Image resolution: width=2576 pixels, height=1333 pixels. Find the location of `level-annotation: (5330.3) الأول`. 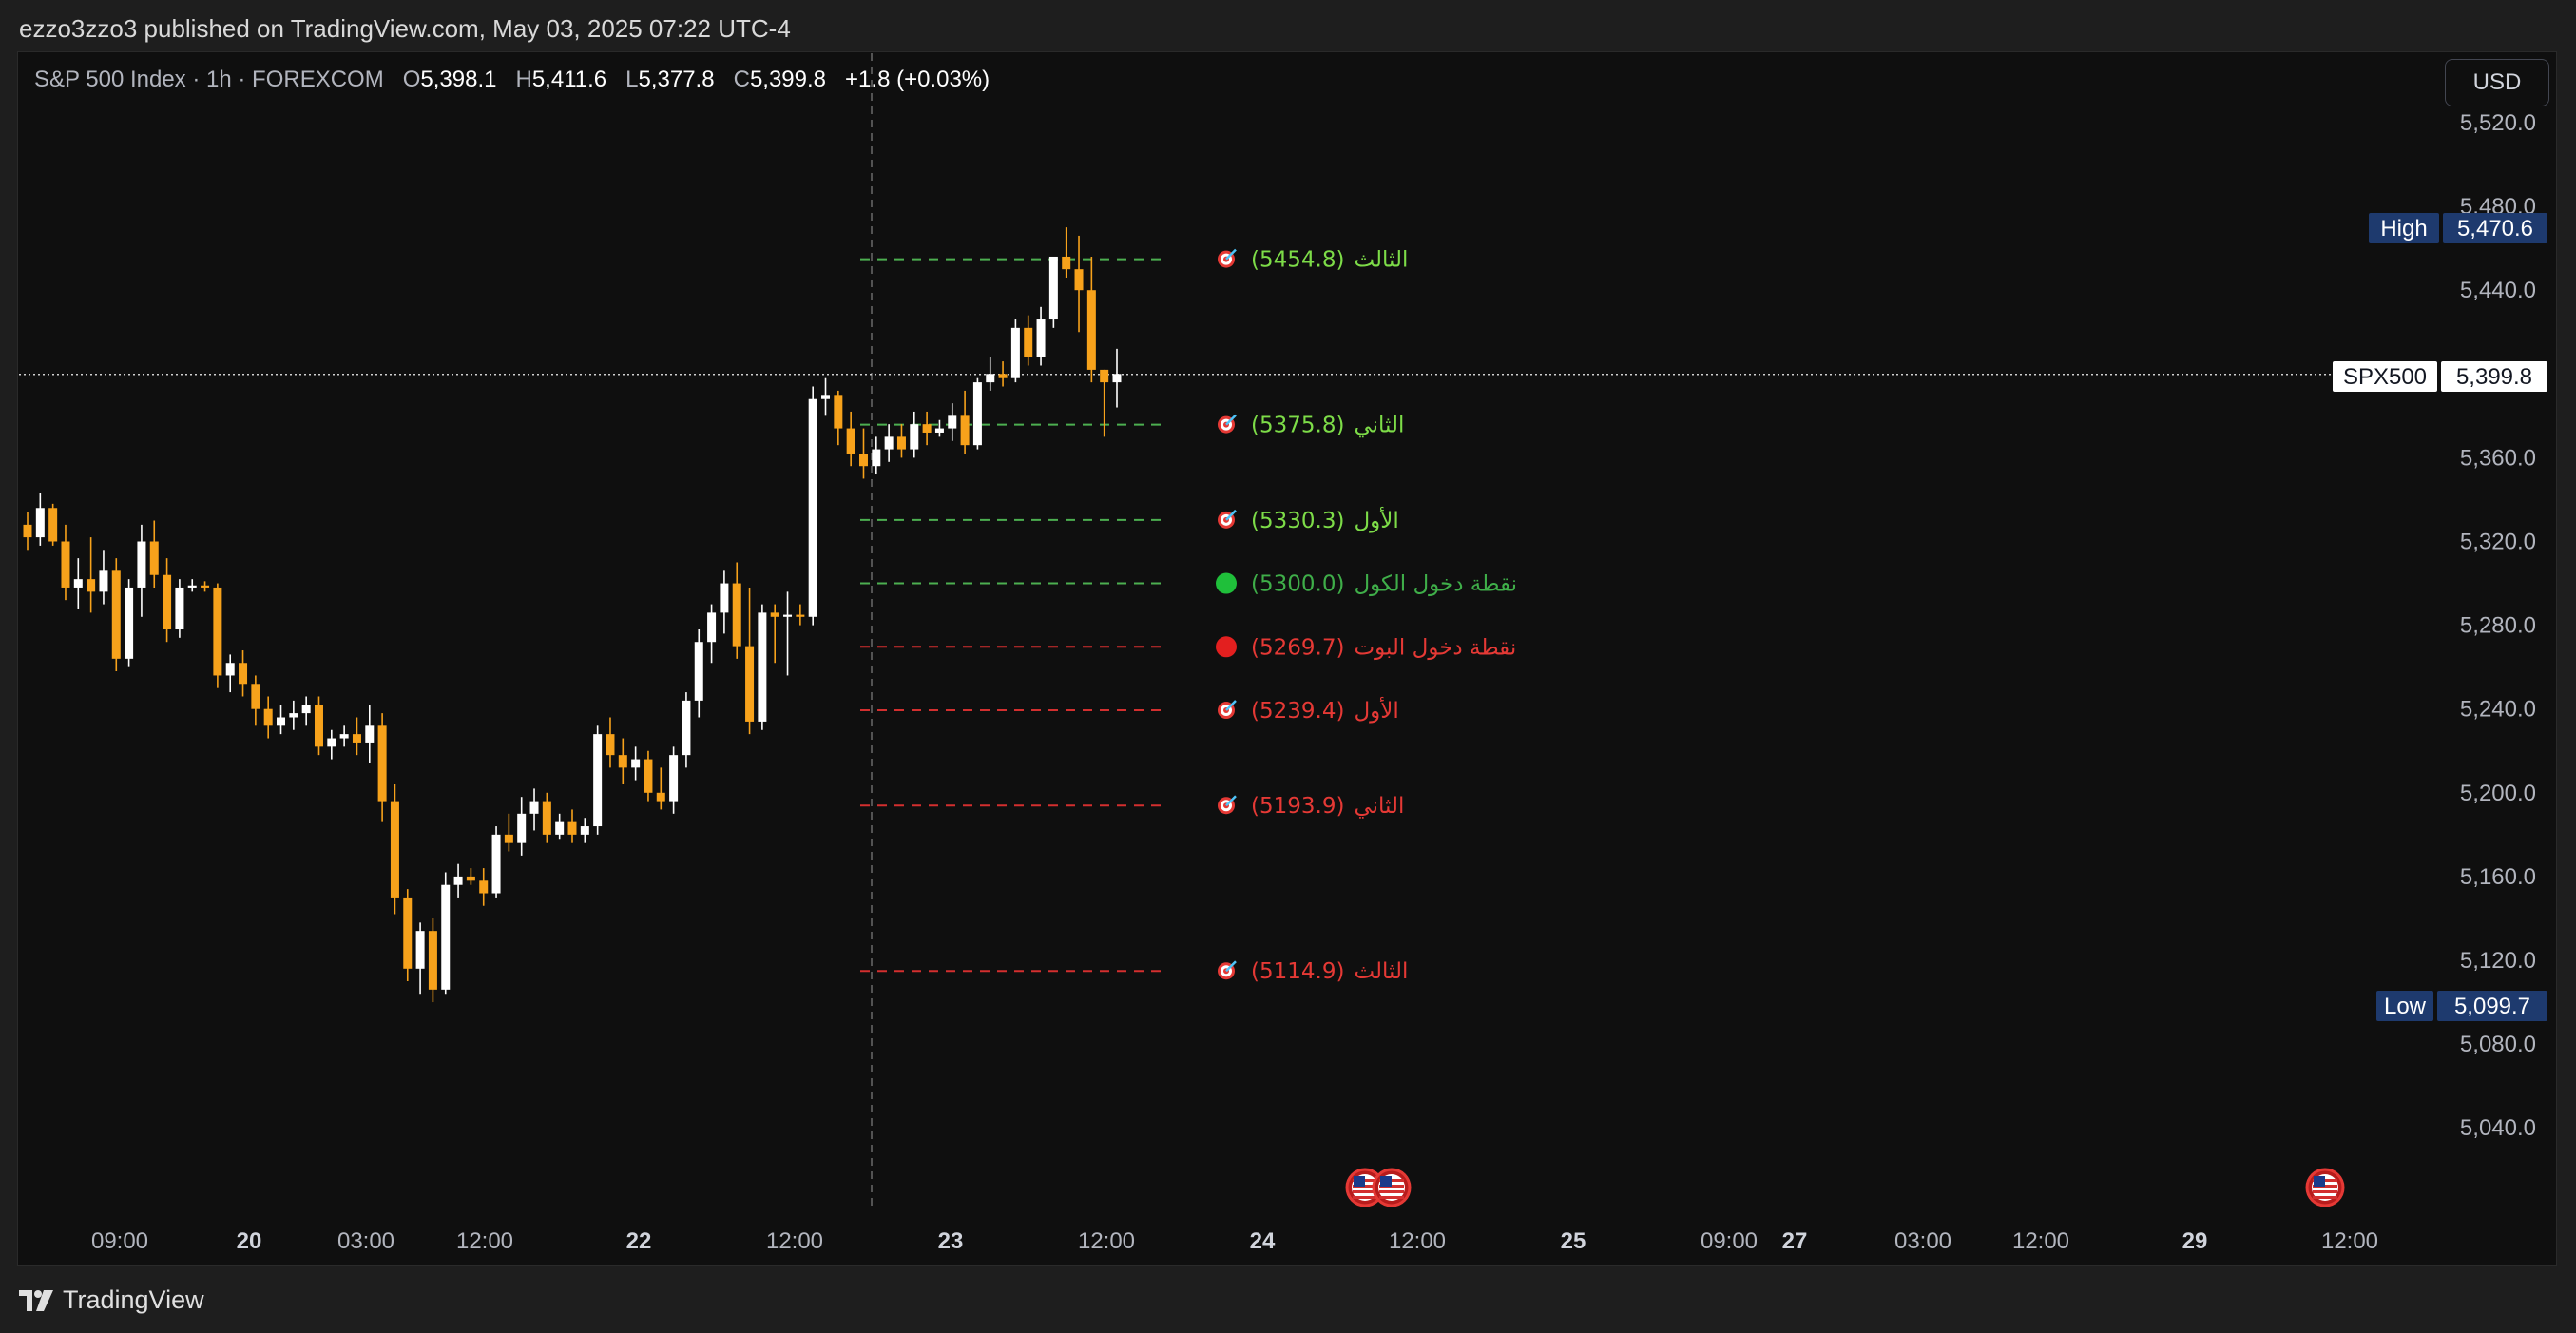

level-annotation: (5330.3) الأول is located at coordinates (1308, 520).